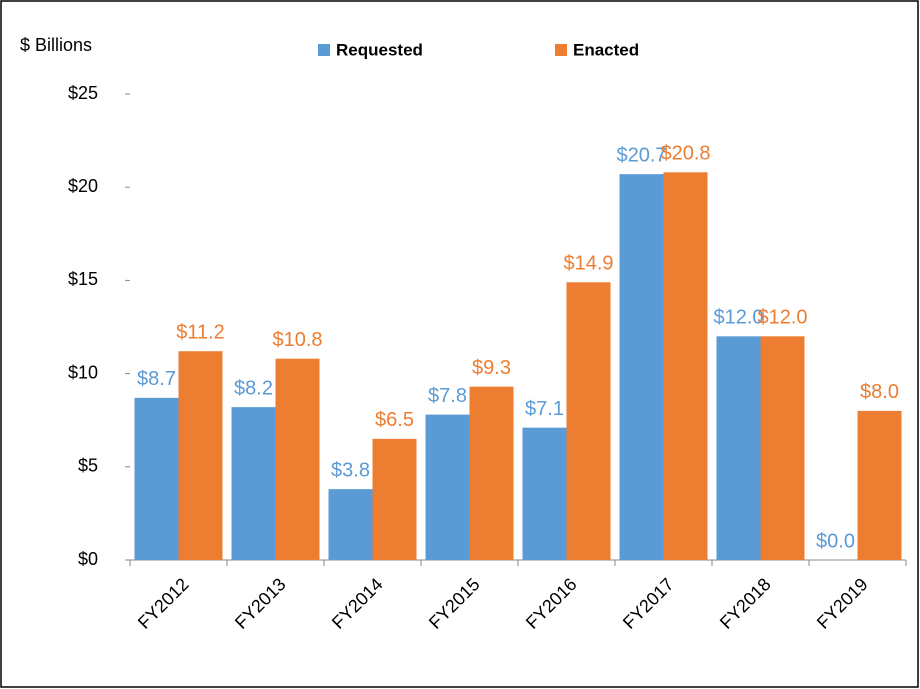  I want to click on value-label: $20.7, so click(641, 155).